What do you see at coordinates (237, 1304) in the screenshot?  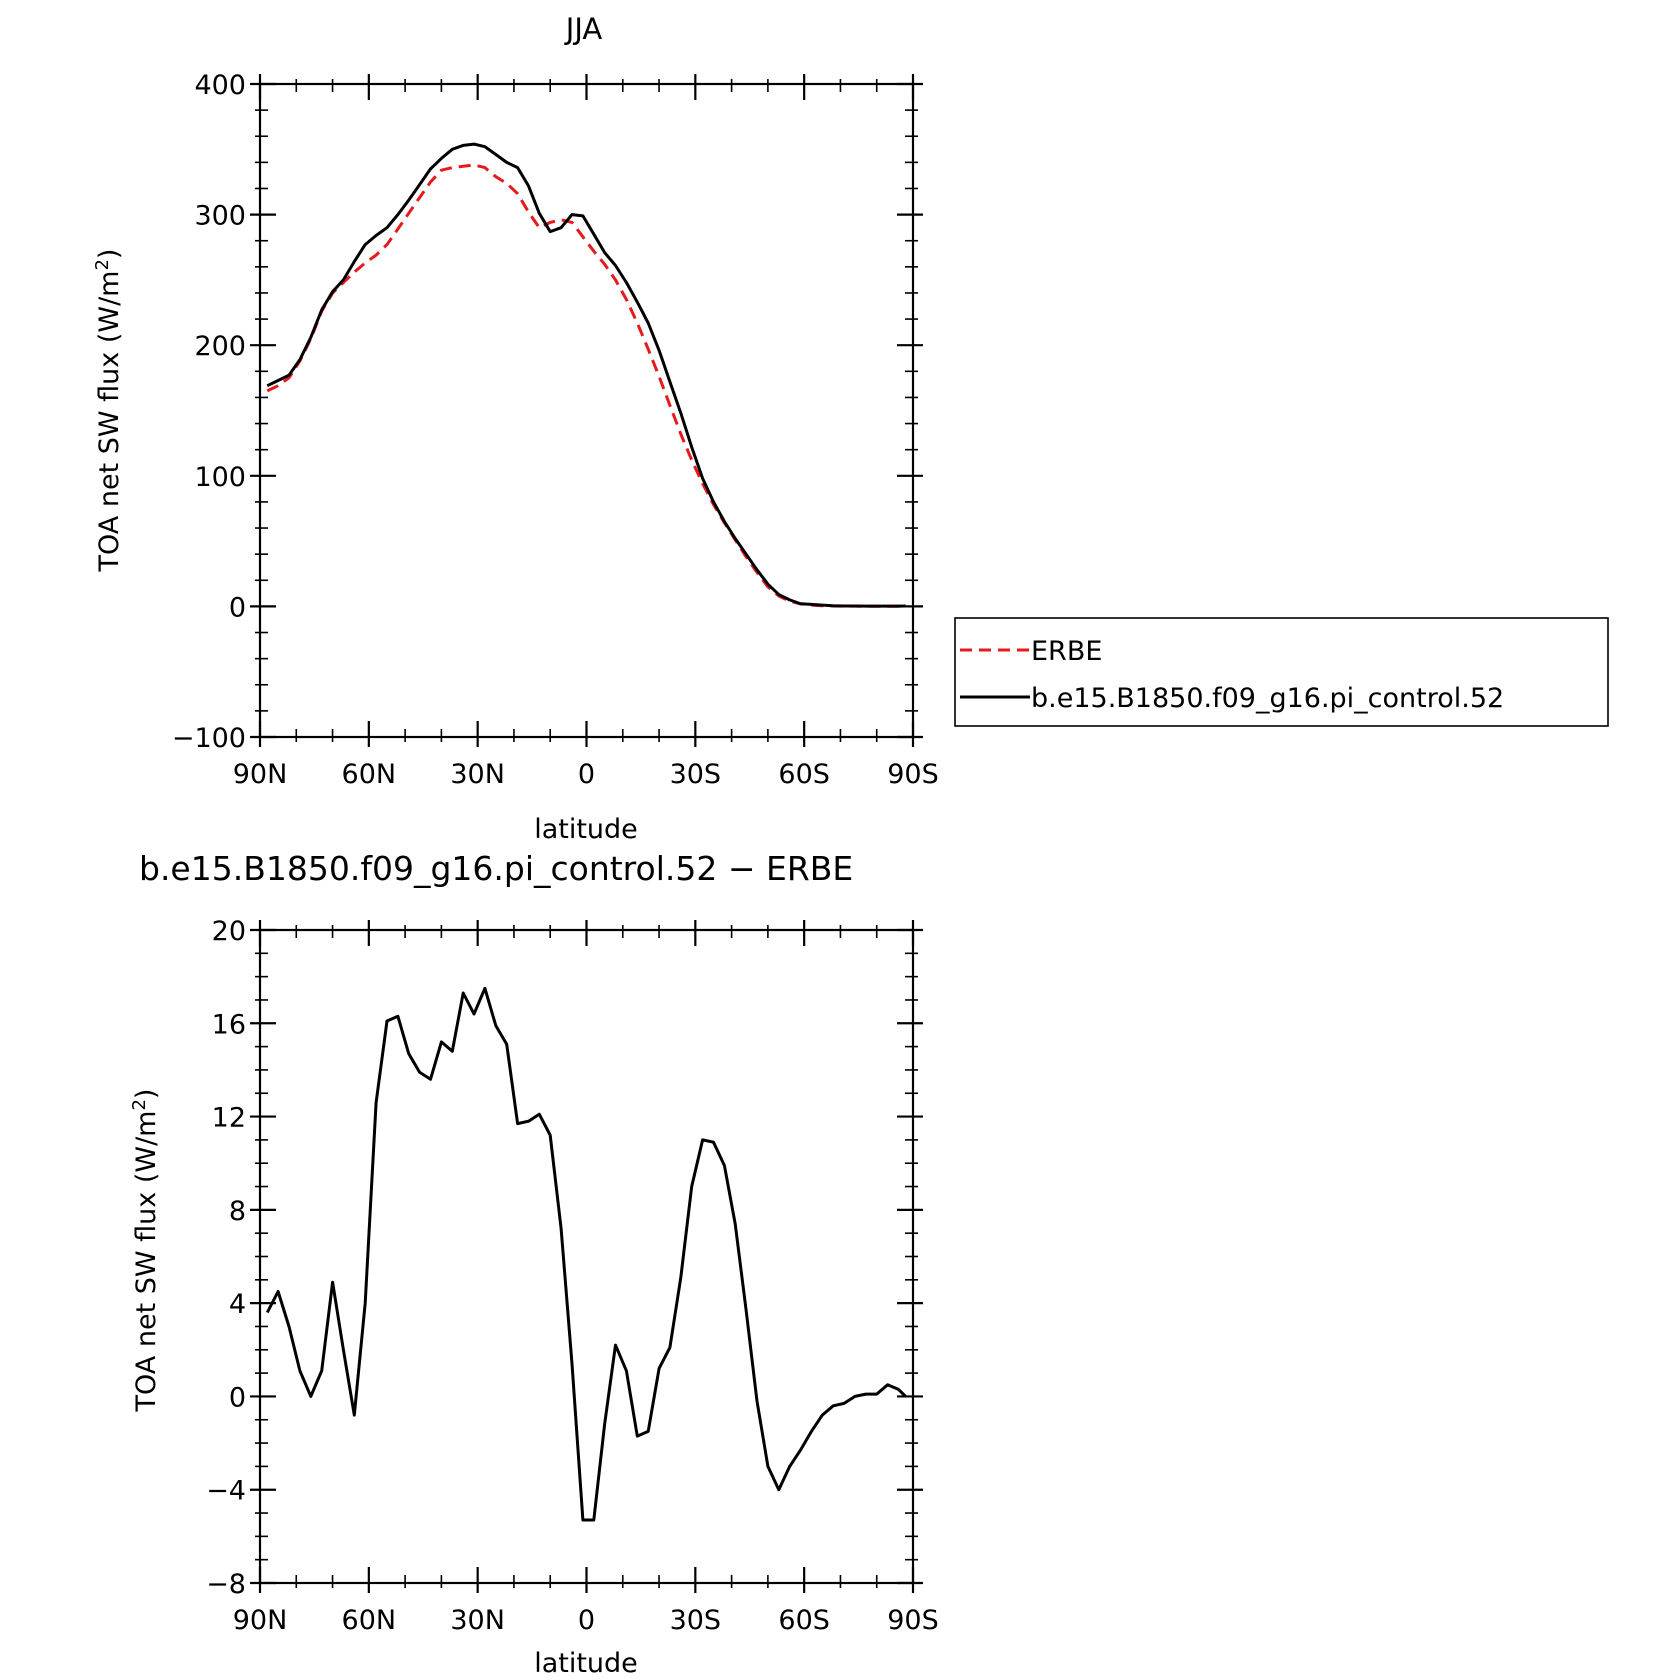 I see `bottom-y-tick-label: 4` at bounding box center [237, 1304].